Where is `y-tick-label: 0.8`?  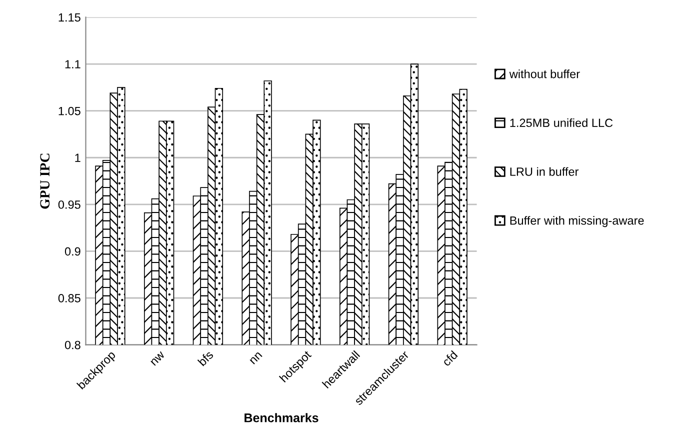
y-tick-label: 0.8 is located at coordinates (72, 345).